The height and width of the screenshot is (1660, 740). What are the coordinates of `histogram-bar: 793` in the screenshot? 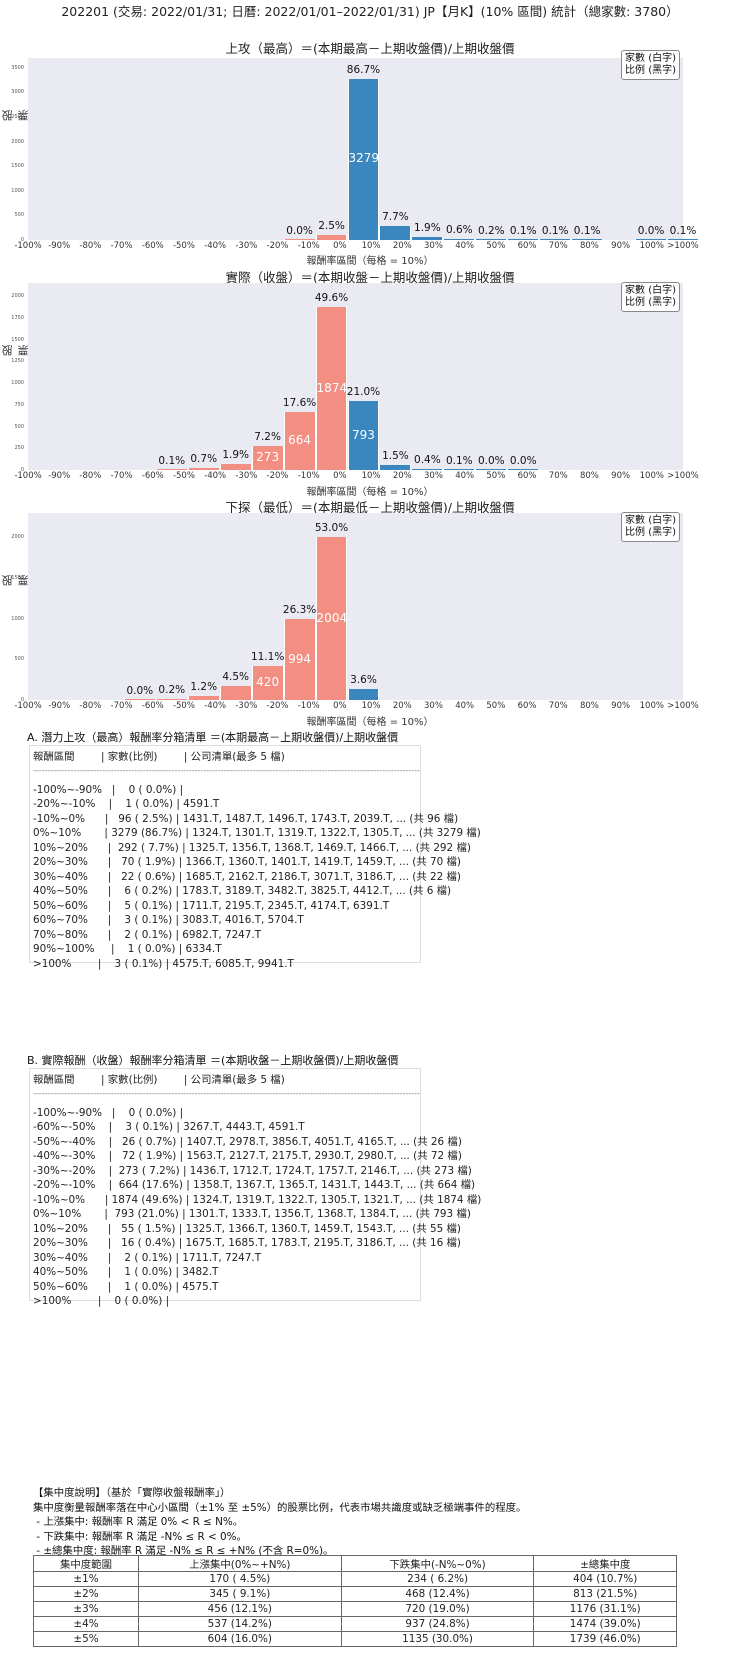 It's located at (363, 435).